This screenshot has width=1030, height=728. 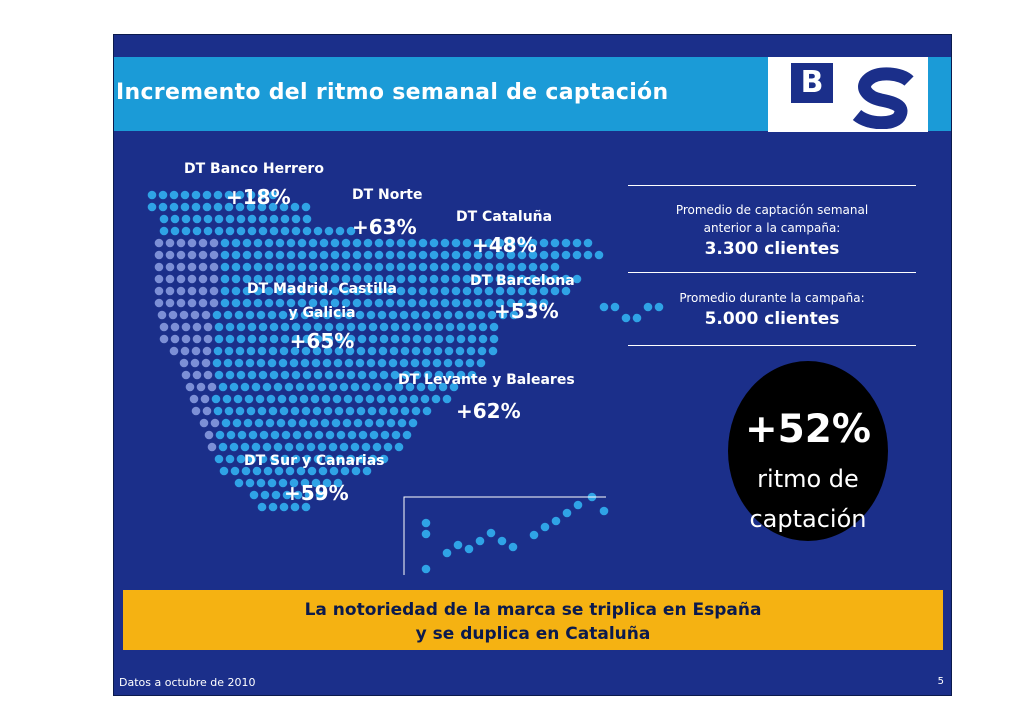 I want to click on region-madrid-pct: +65%, so click(x=322, y=341).